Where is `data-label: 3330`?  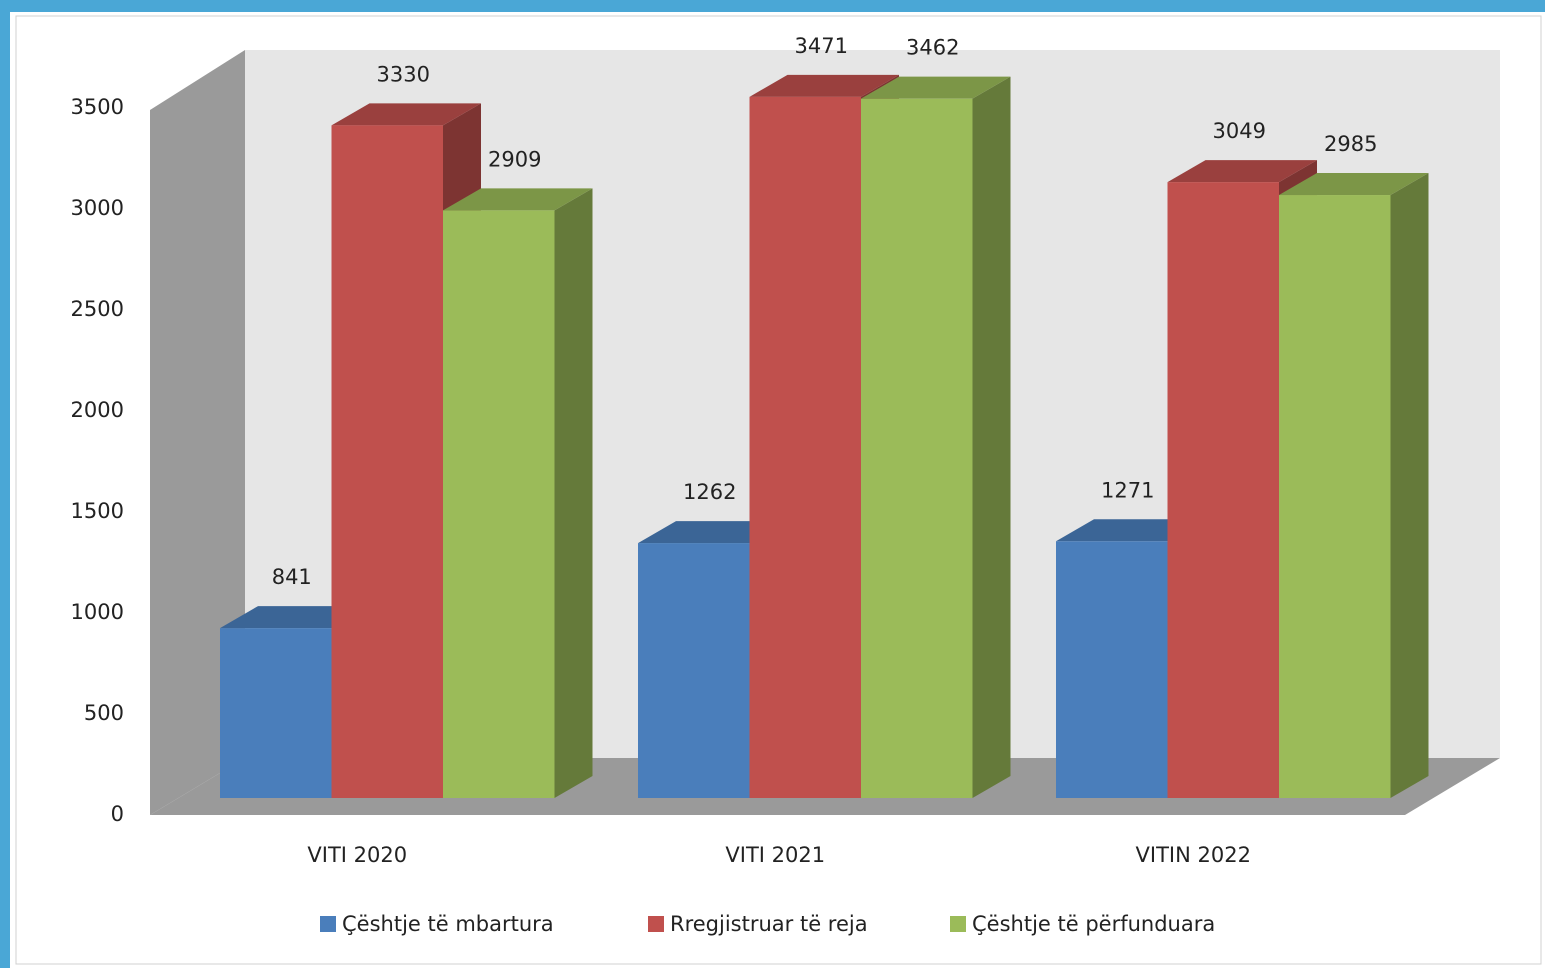
data-label: 3330 is located at coordinates (403, 74).